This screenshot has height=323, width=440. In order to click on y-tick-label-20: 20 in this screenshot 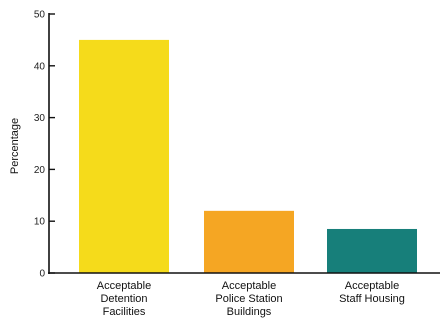, I will do `click(40, 170)`.